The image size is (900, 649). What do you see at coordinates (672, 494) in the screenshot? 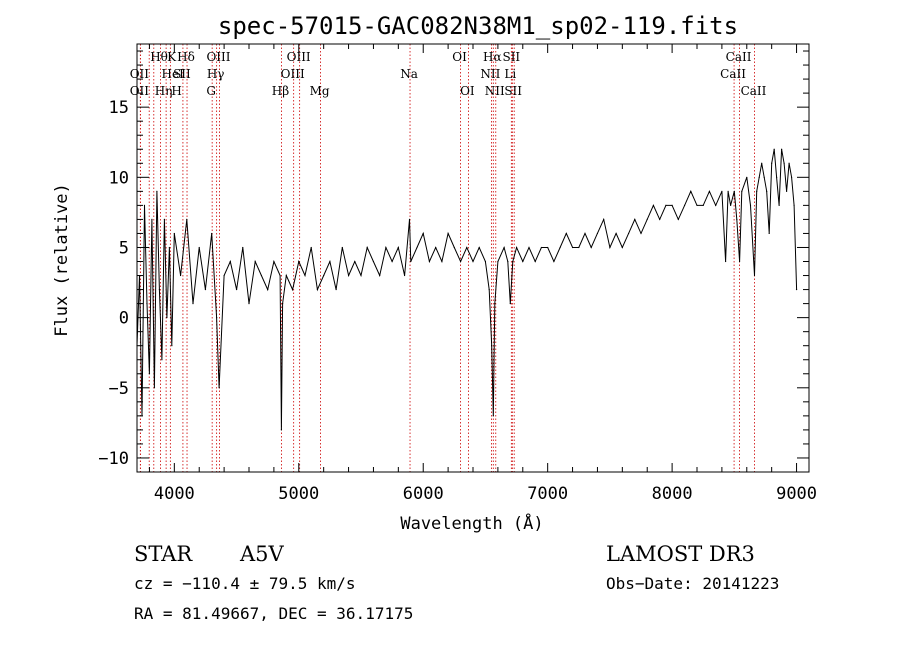
I see `x-tick-label: 8000` at bounding box center [672, 494].